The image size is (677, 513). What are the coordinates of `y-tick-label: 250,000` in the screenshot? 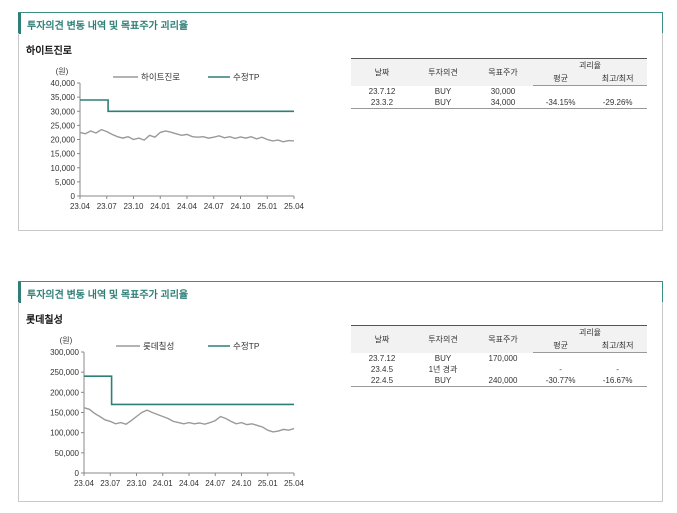 It's located at (64, 372).